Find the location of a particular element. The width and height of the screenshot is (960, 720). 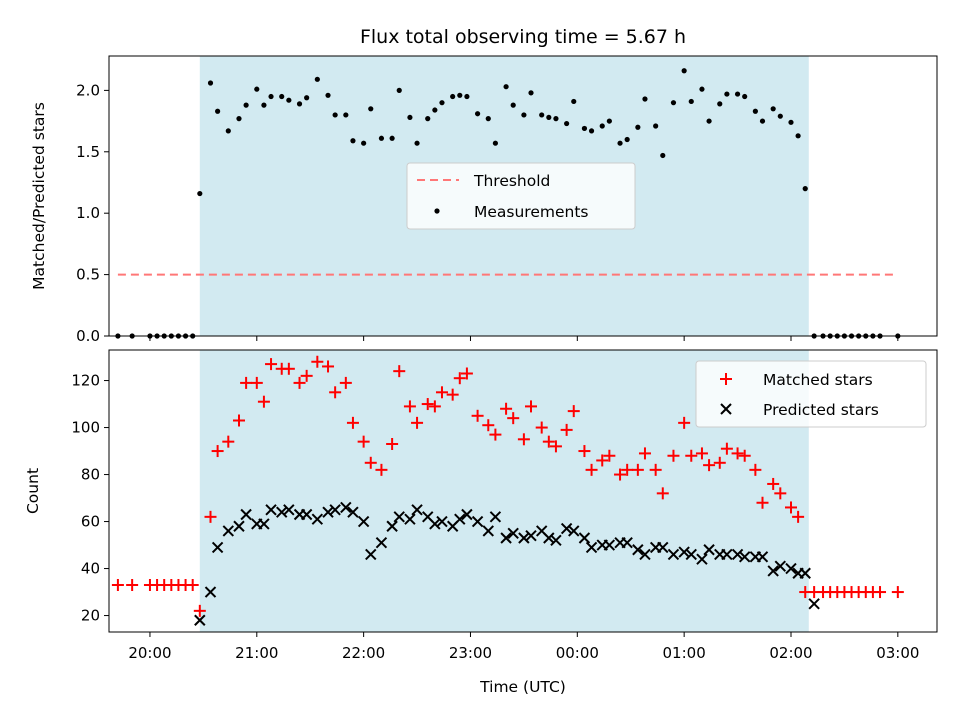

legend-predicted-swatch is located at coordinates (726, 409).